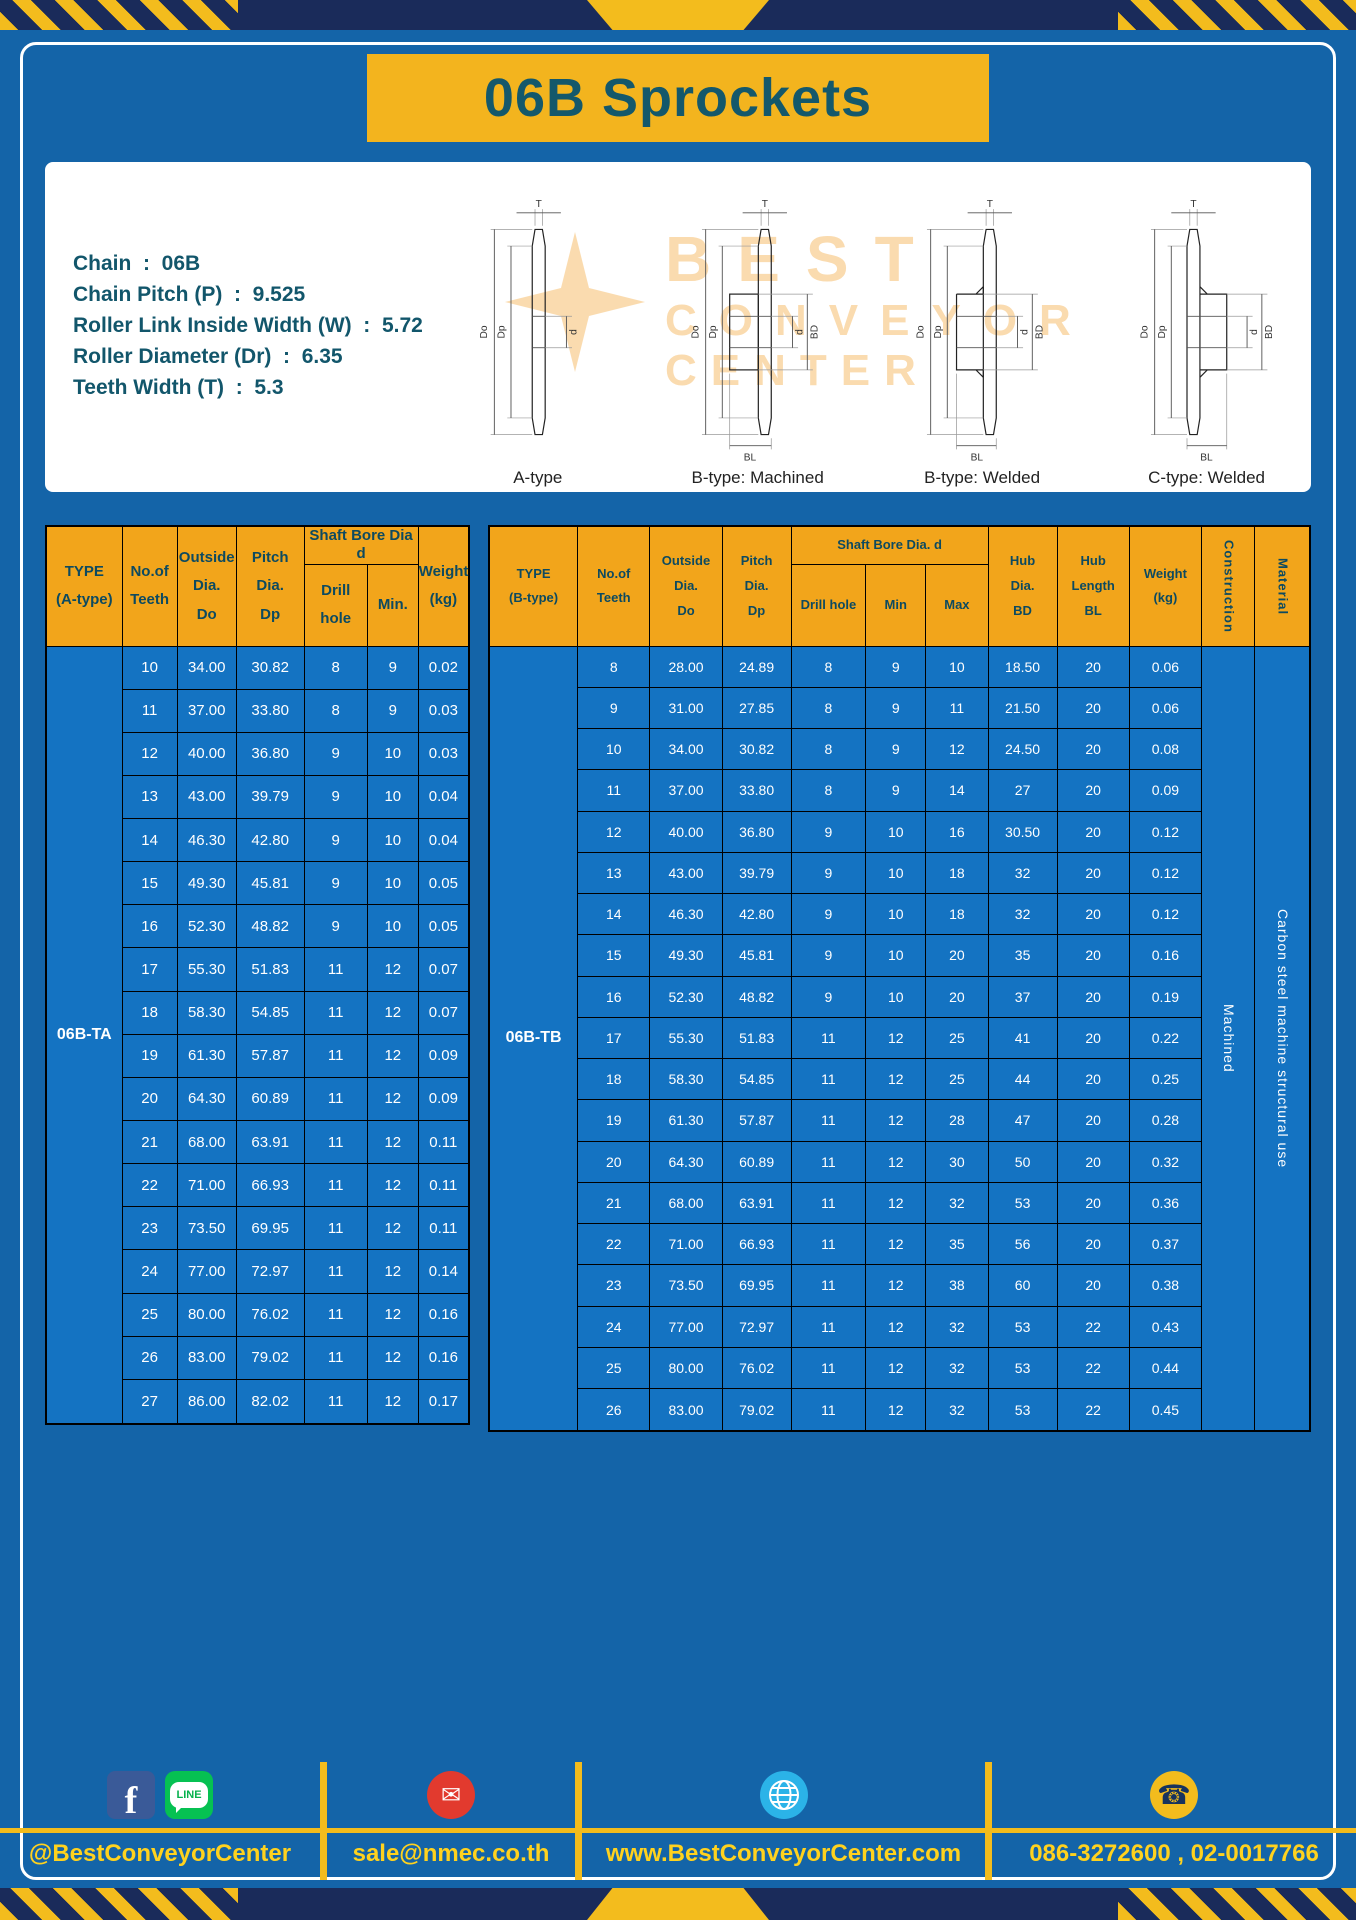 Image resolution: width=1356 pixels, height=1920 pixels. What do you see at coordinates (756, 1203) in the screenshot?
I see `pitch-dia-cell: 63.91` at bounding box center [756, 1203].